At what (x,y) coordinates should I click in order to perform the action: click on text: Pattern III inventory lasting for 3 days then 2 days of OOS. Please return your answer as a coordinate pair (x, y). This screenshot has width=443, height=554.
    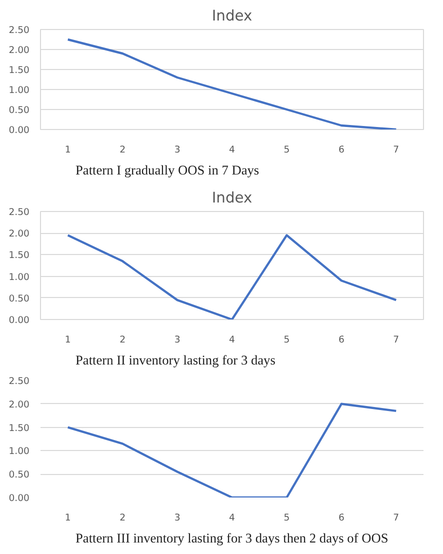
    Looking at the image, I should click on (232, 538).